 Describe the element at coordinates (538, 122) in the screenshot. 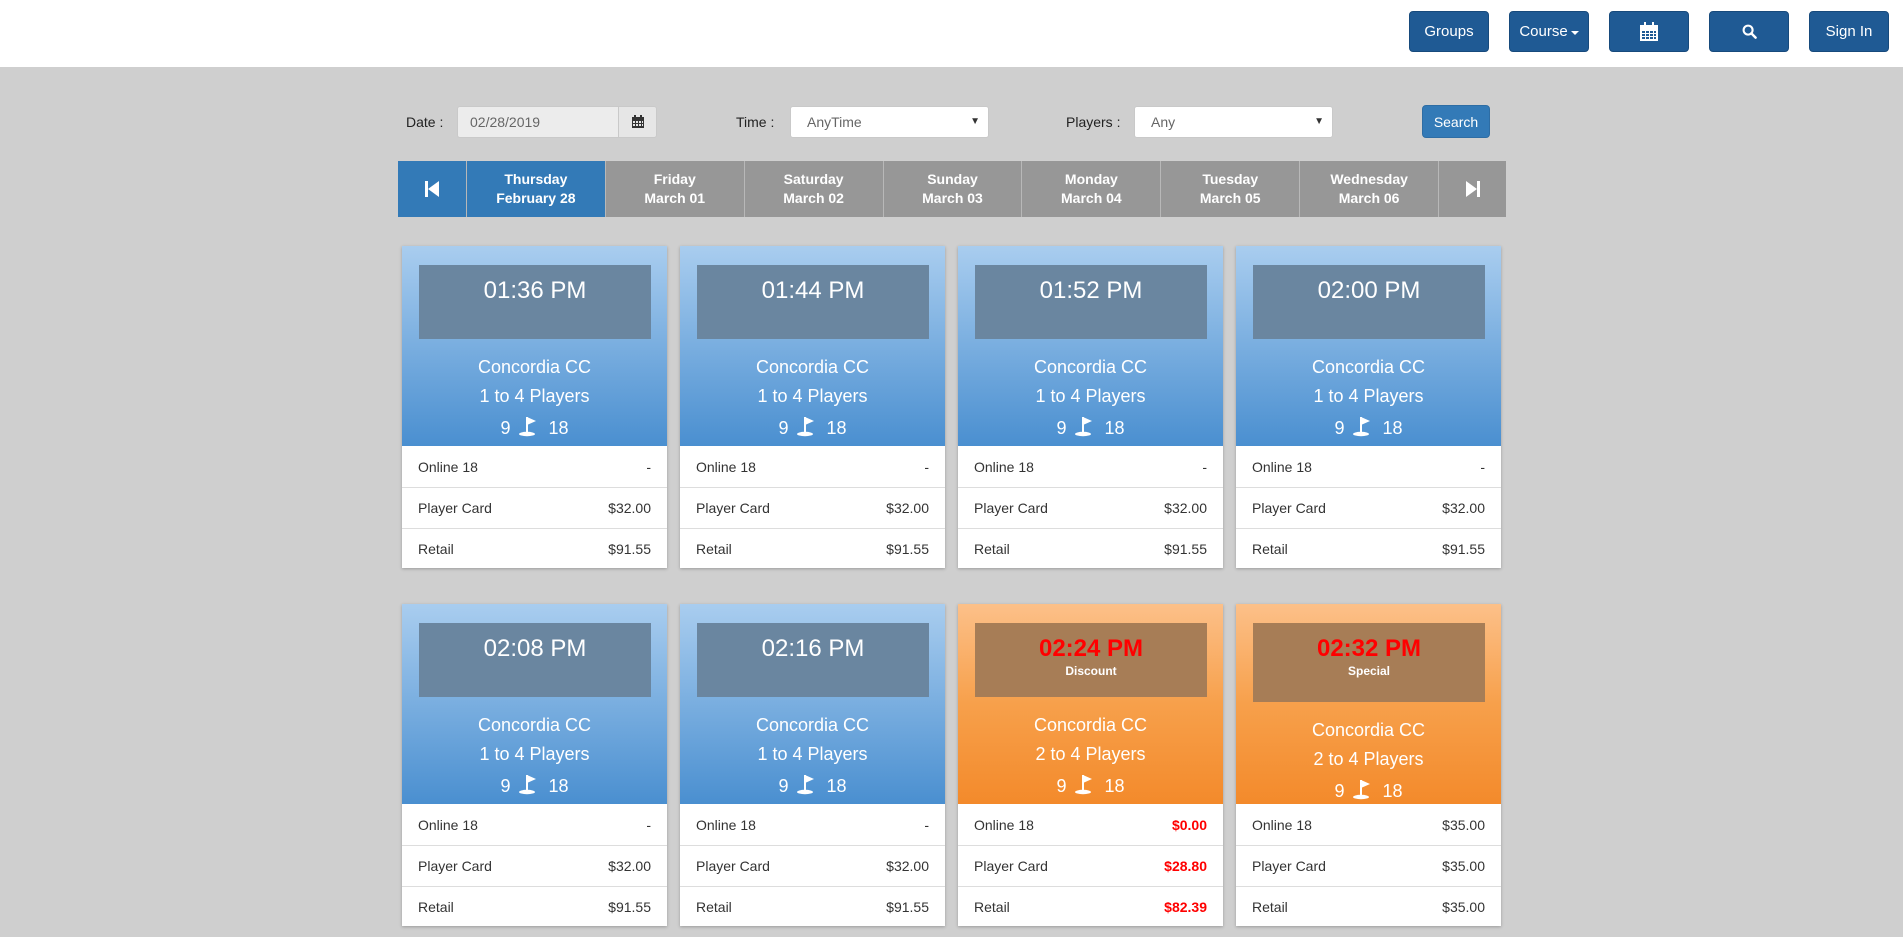

I see `date-input: 02/28/2019` at that location.